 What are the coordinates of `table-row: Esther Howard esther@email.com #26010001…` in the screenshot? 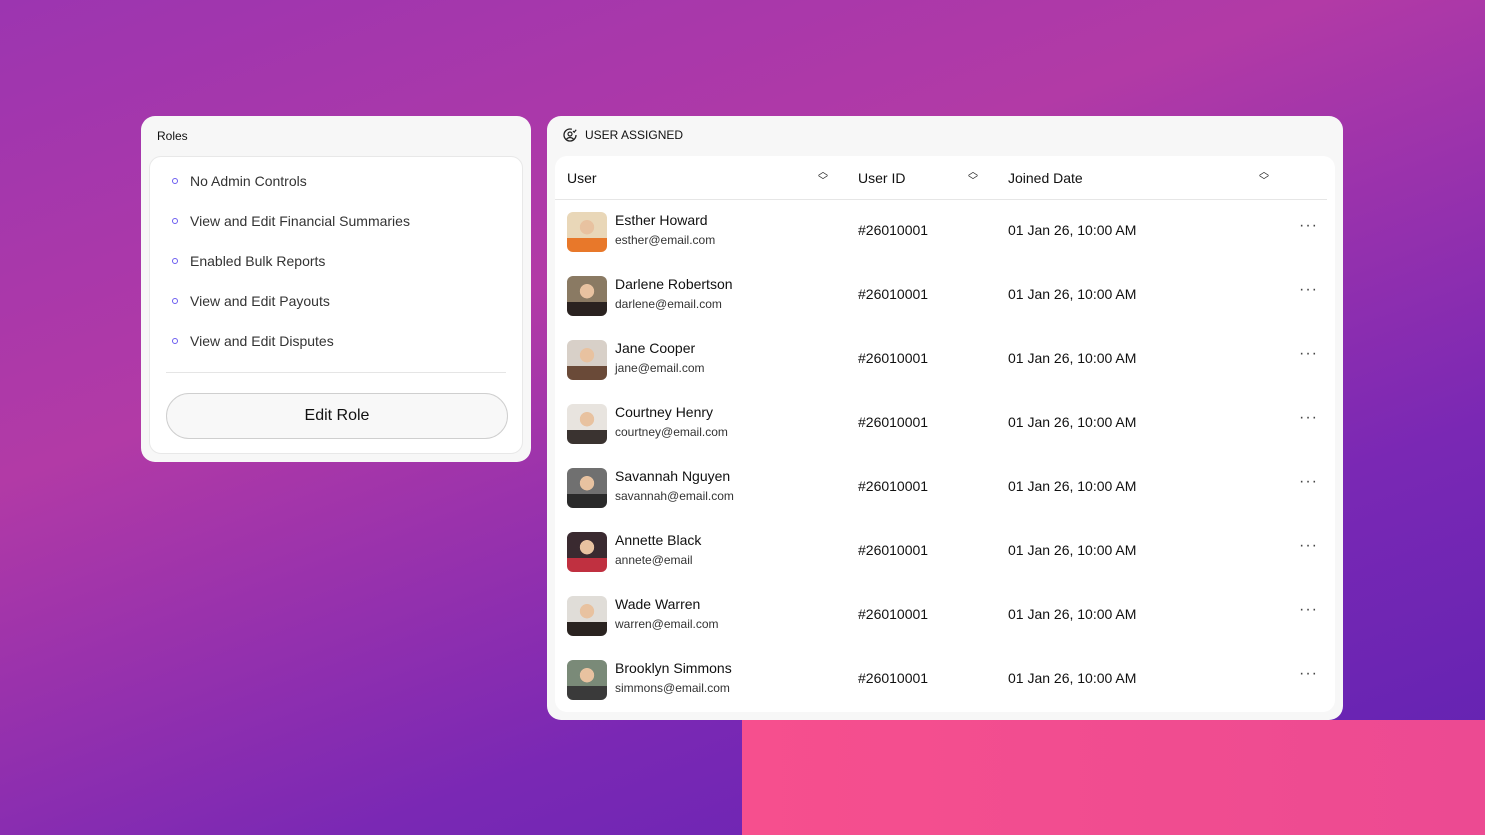 It's located at (945, 244).